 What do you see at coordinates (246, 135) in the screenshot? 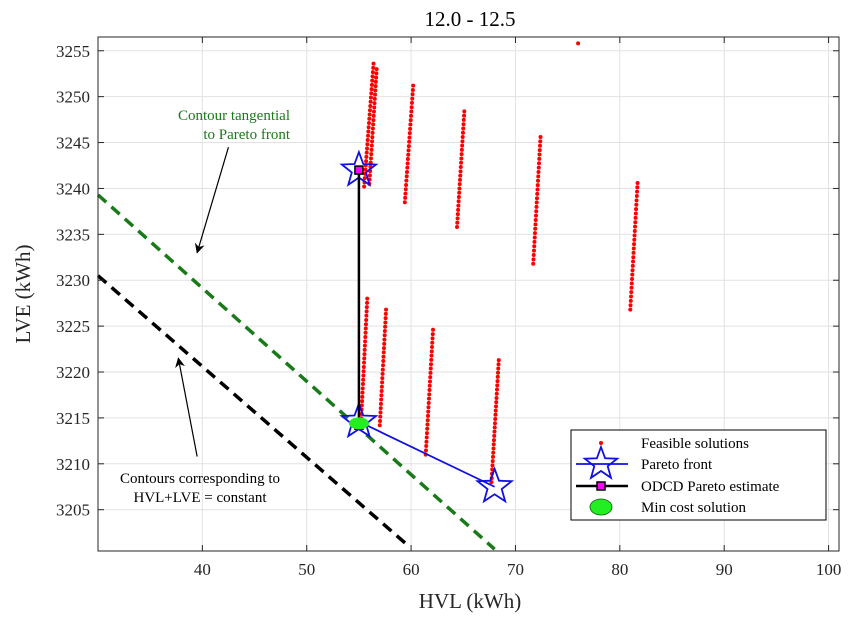
I see `annotation-text: to Pareto front` at bounding box center [246, 135].